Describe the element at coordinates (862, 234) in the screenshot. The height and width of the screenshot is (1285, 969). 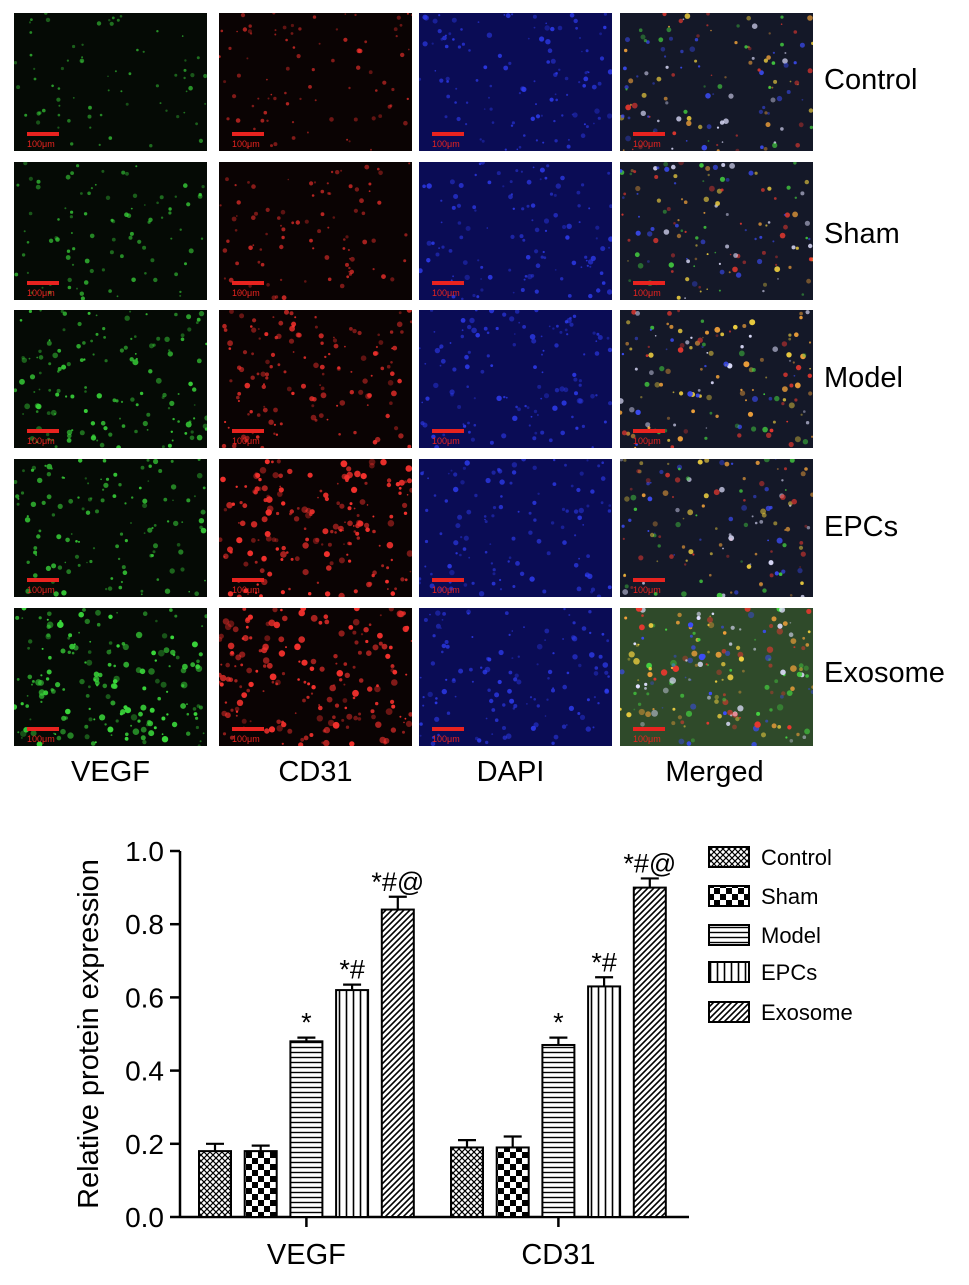
I see `row-label-sham: Sham` at that location.